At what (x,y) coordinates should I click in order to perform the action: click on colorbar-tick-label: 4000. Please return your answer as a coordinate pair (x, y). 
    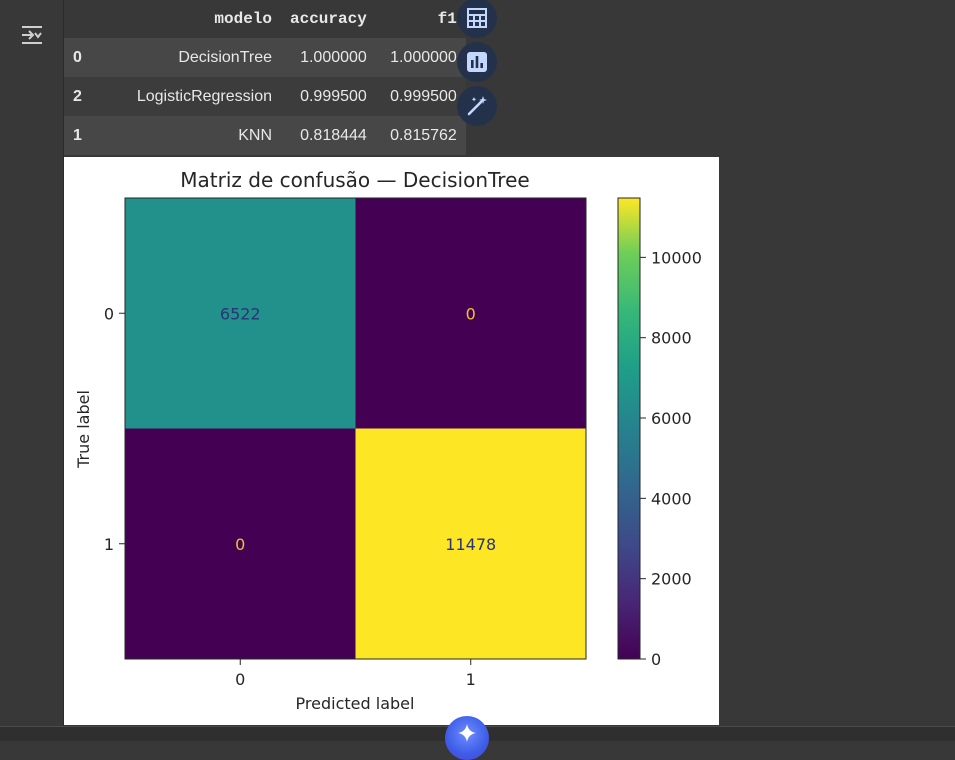
    Looking at the image, I should click on (671, 498).